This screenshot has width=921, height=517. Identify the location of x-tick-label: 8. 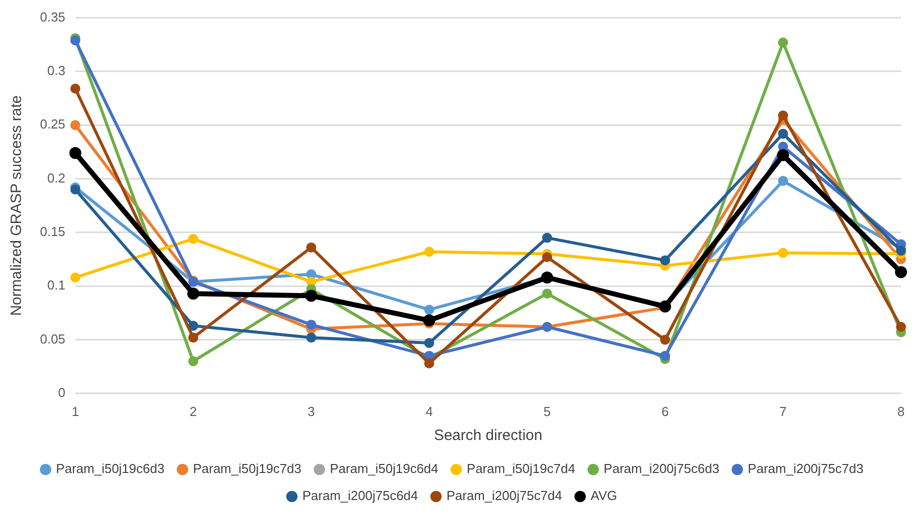
(901, 411).